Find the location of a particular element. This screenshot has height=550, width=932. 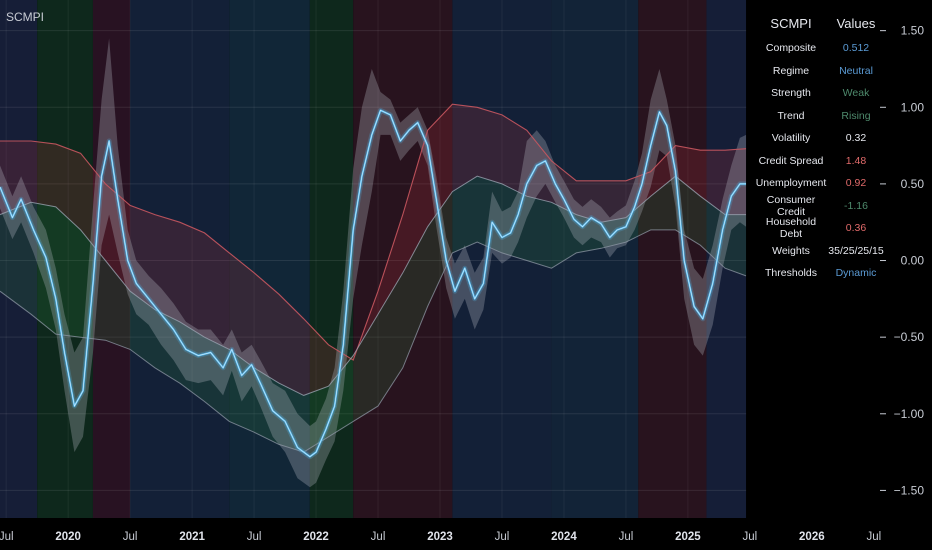

table-row-value: 0.36 is located at coordinates (856, 228).